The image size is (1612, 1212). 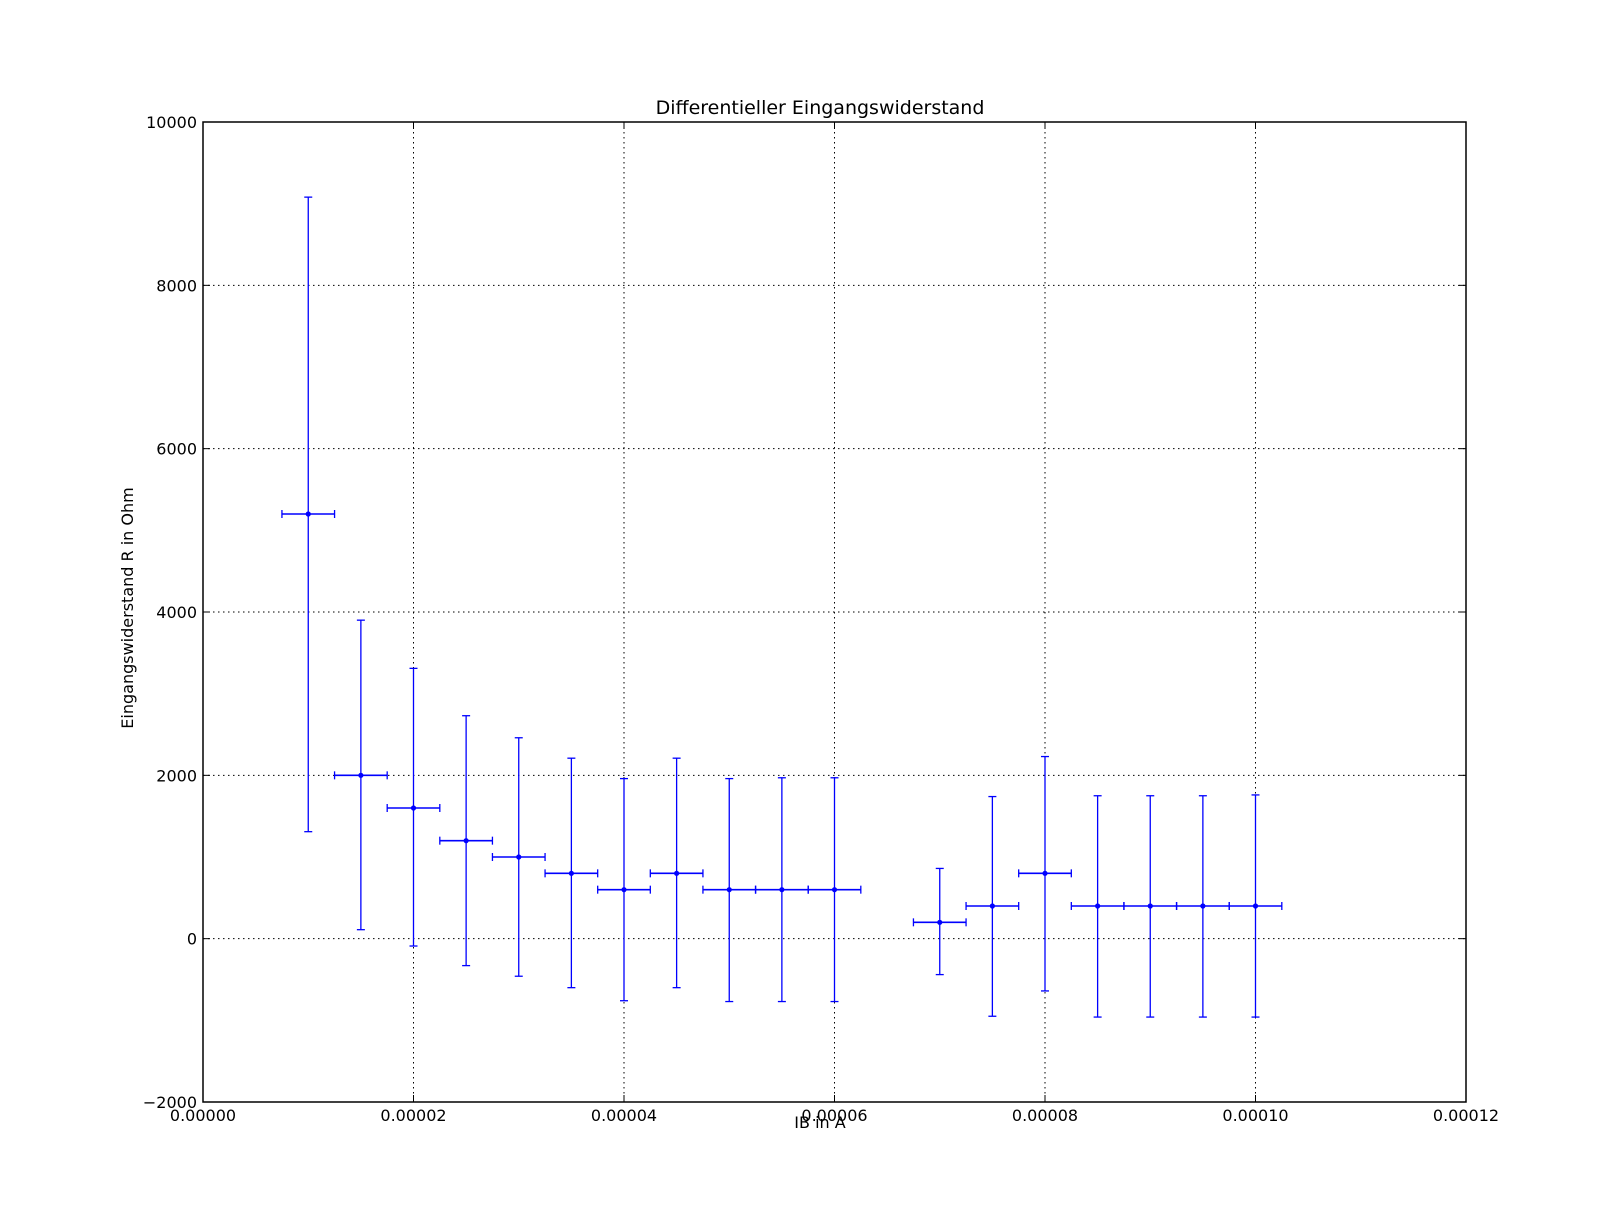 I want to click on y-tick-label: −2000, so click(x=170, y=1102).